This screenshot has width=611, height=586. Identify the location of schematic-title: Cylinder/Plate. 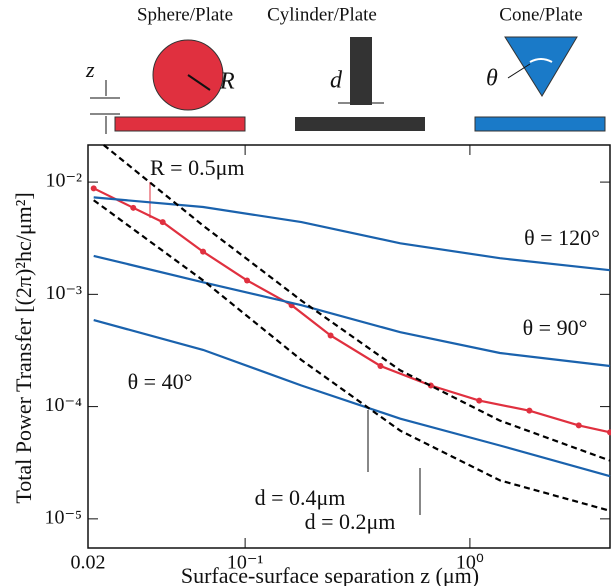
(322, 14).